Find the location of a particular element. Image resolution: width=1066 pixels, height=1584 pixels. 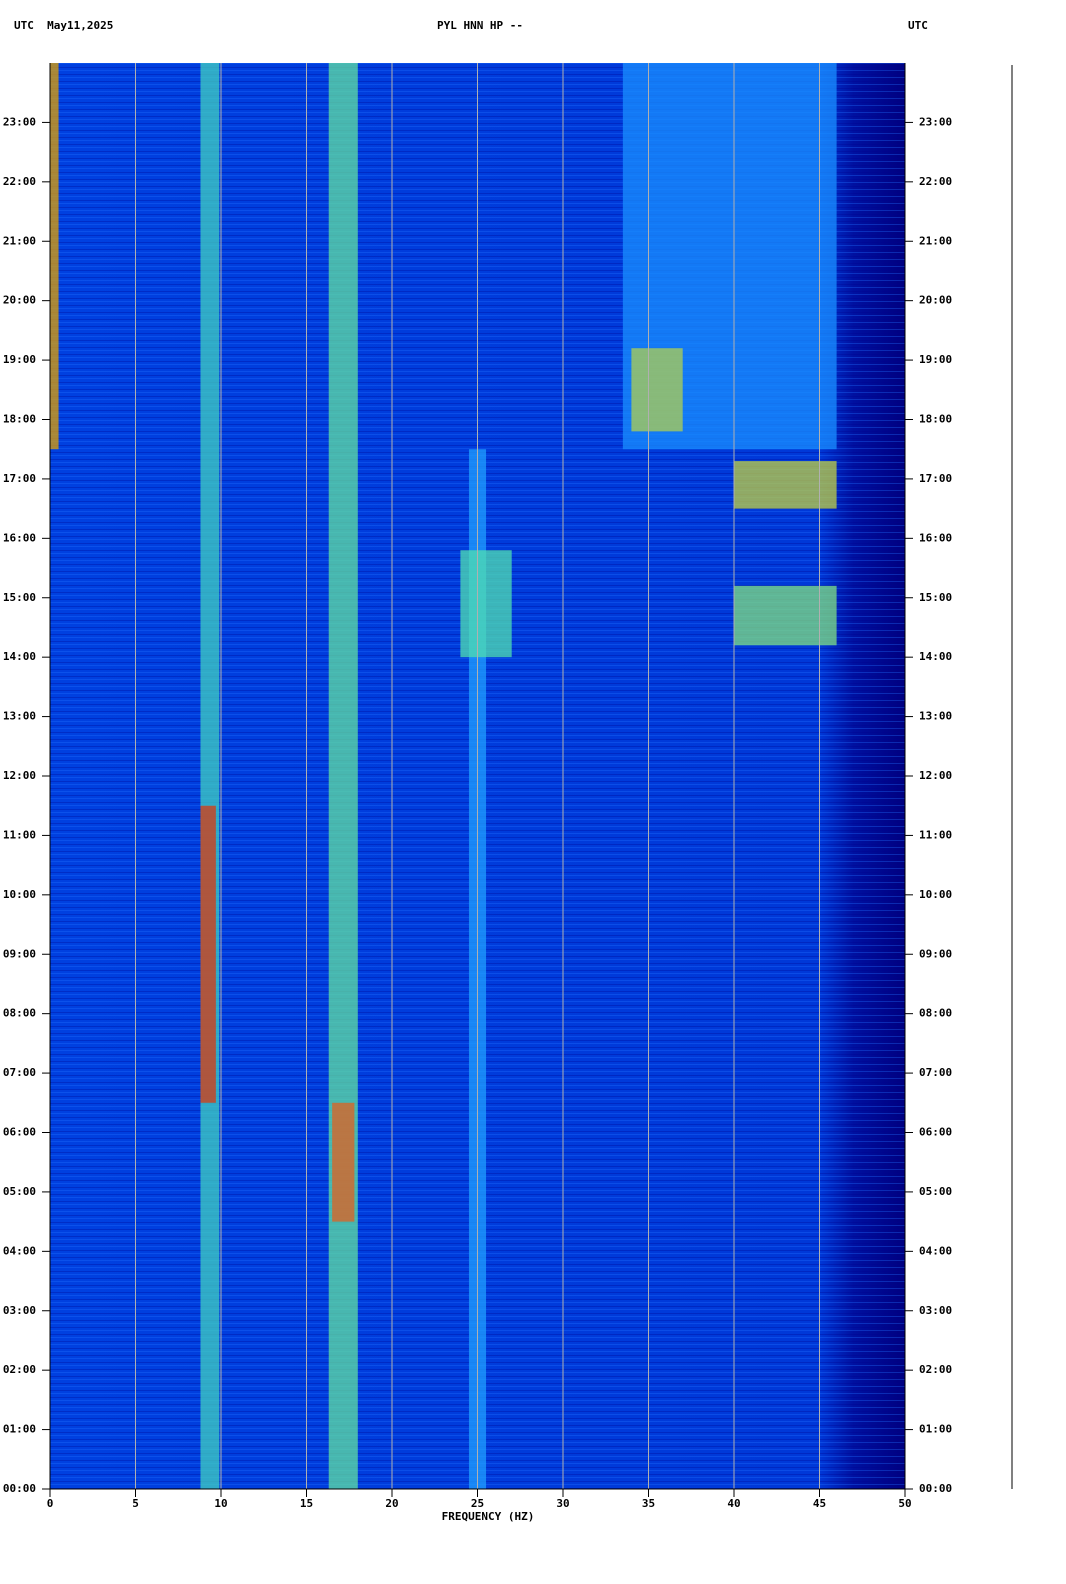

y-tick-label-left: 12:00 is located at coordinates (19, 775).